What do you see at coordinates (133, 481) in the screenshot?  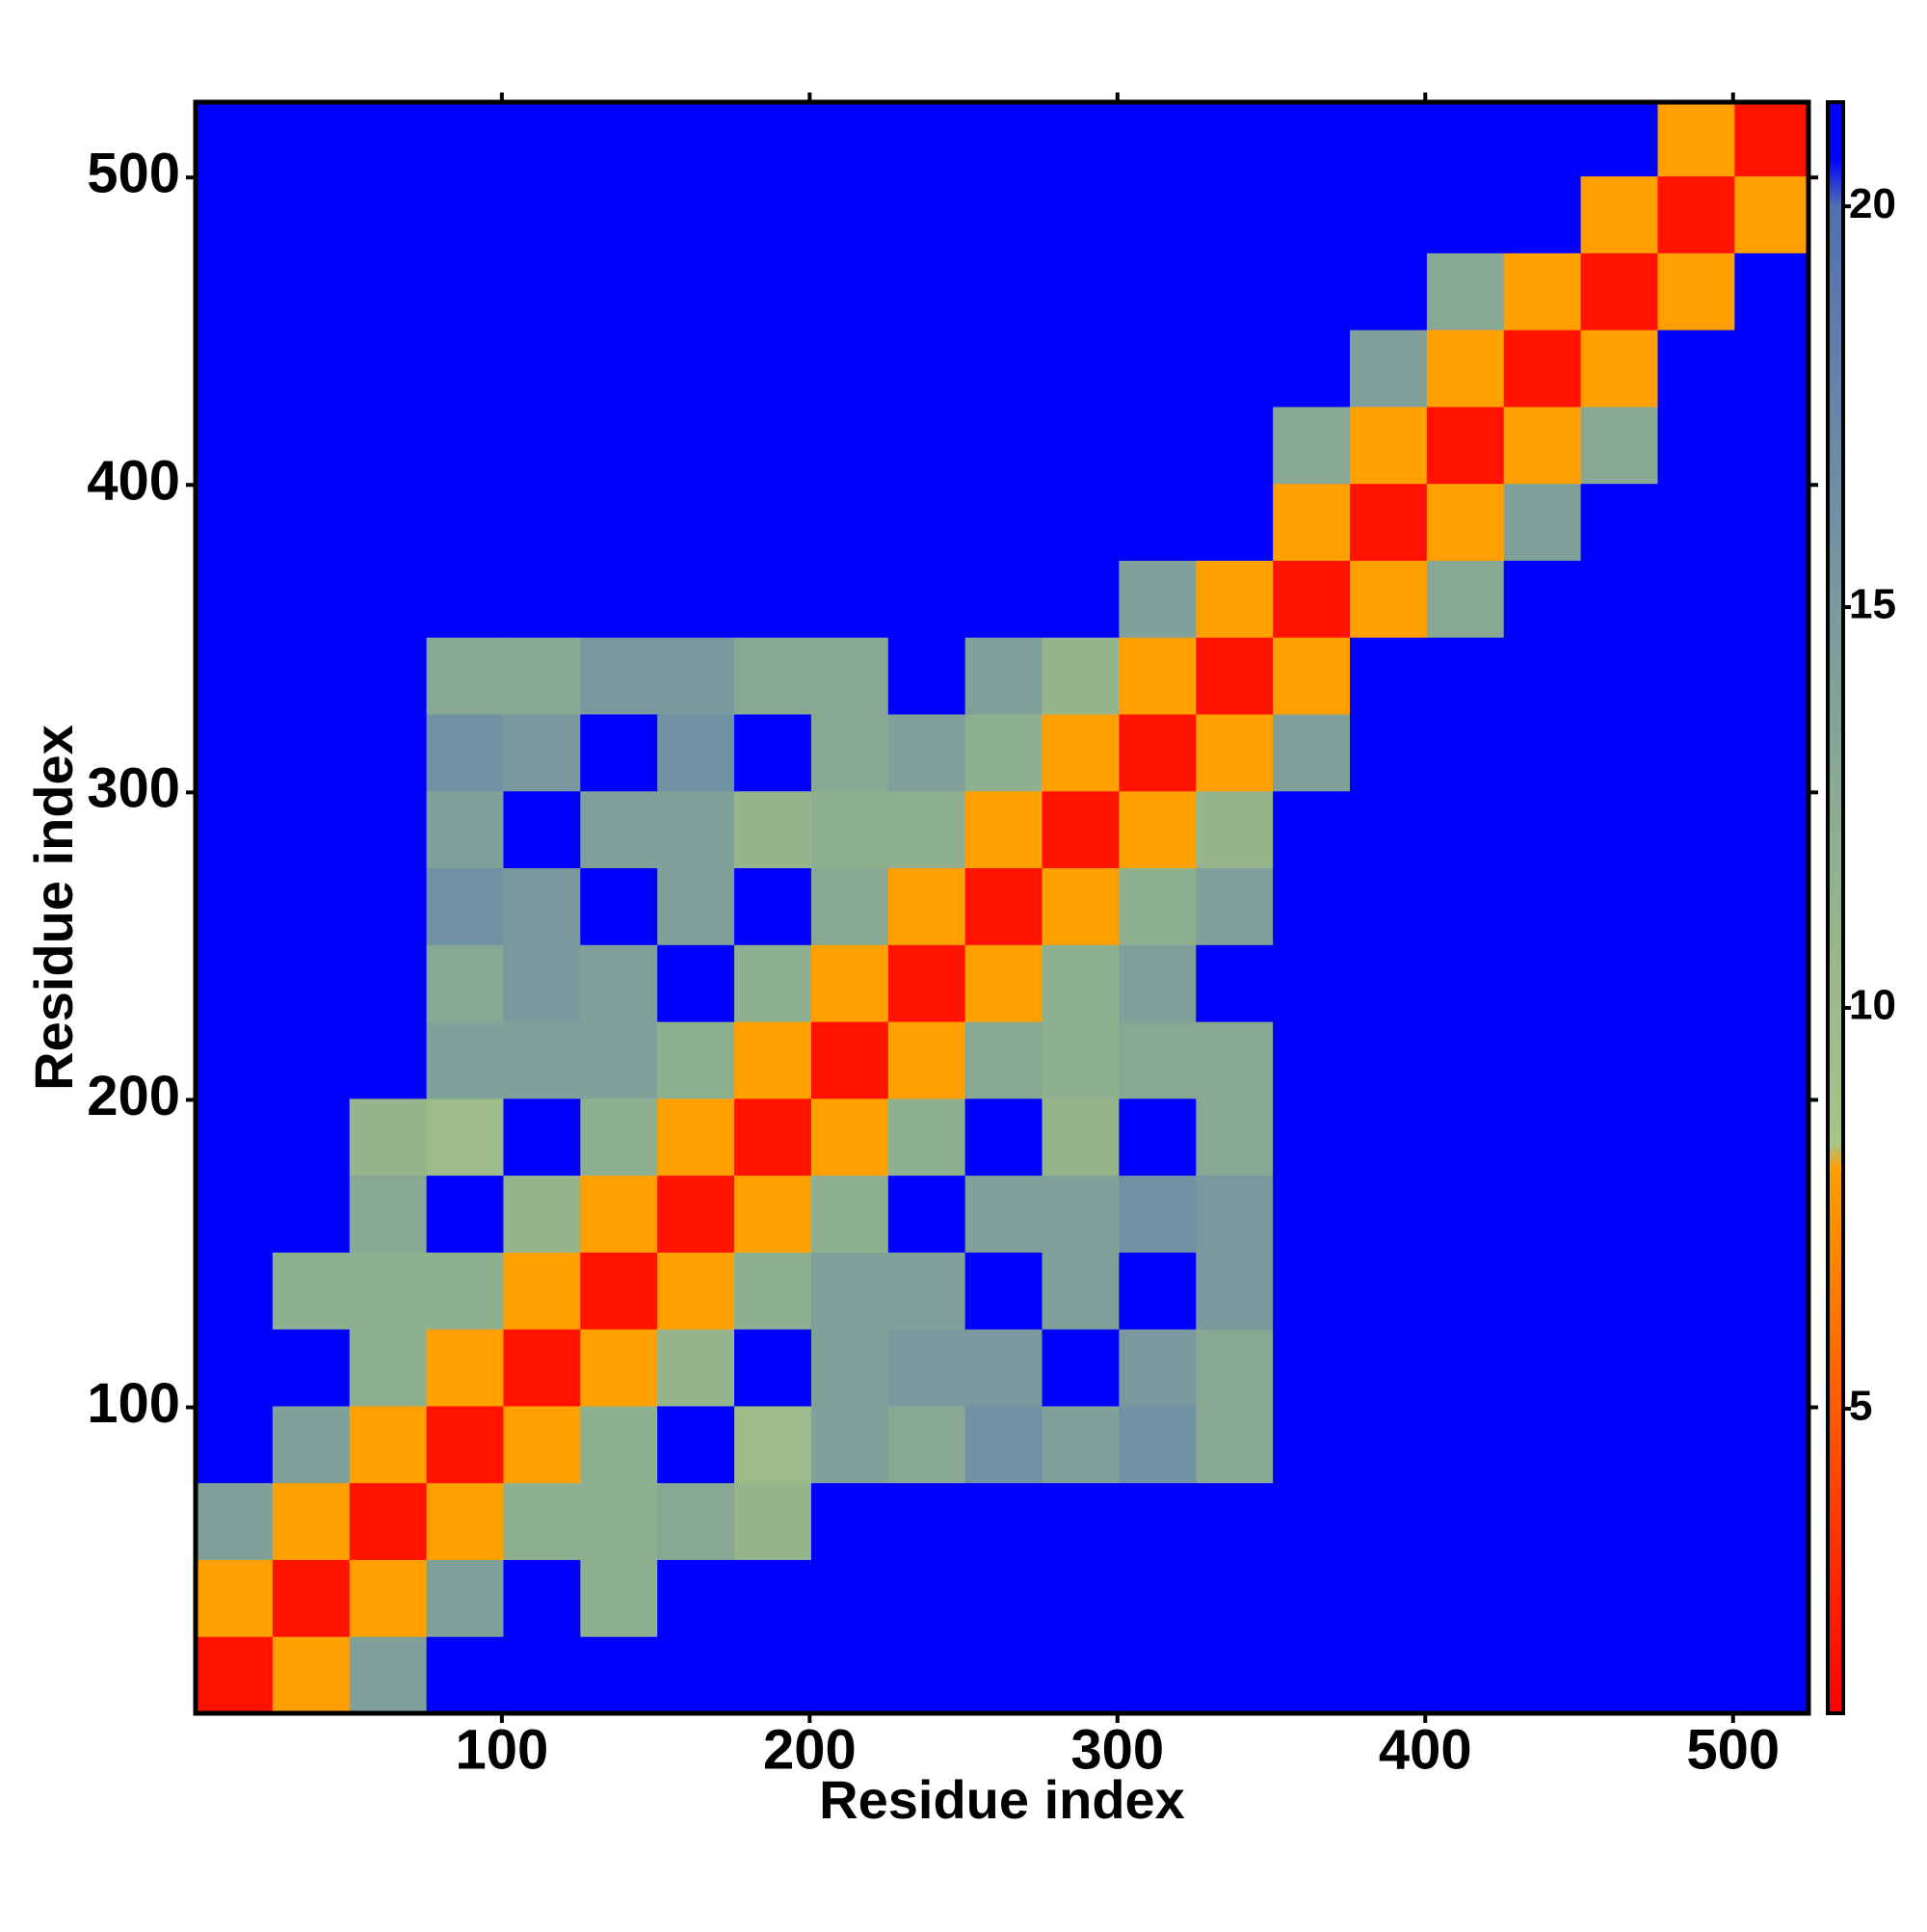 I see `y-tick-label: 400` at bounding box center [133, 481].